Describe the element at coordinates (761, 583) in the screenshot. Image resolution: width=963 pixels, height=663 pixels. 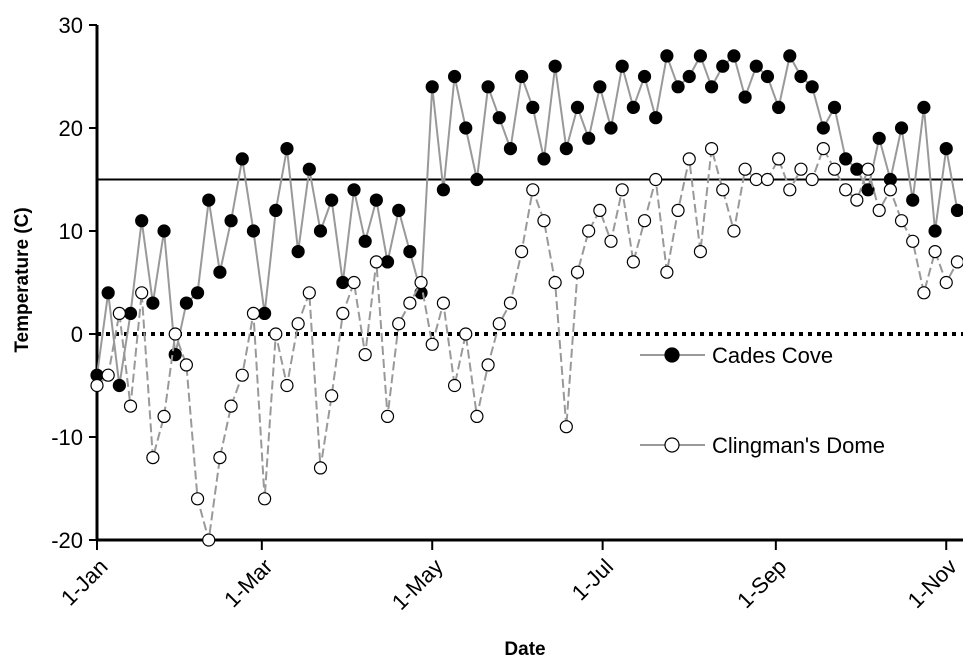
I see `x-tick-label: 1-Sep` at that location.